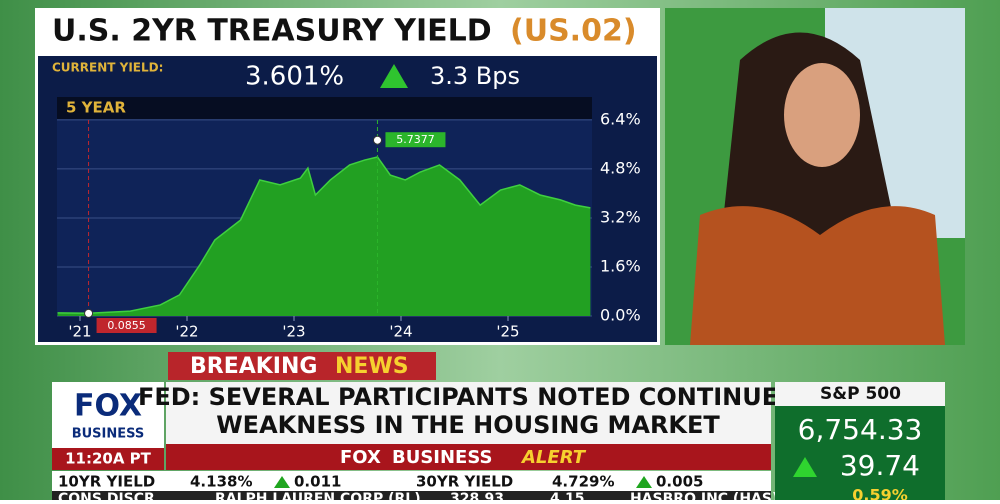  Describe the element at coordinates (880, 465) in the screenshot. I see `index-change: 39.74` at that location.